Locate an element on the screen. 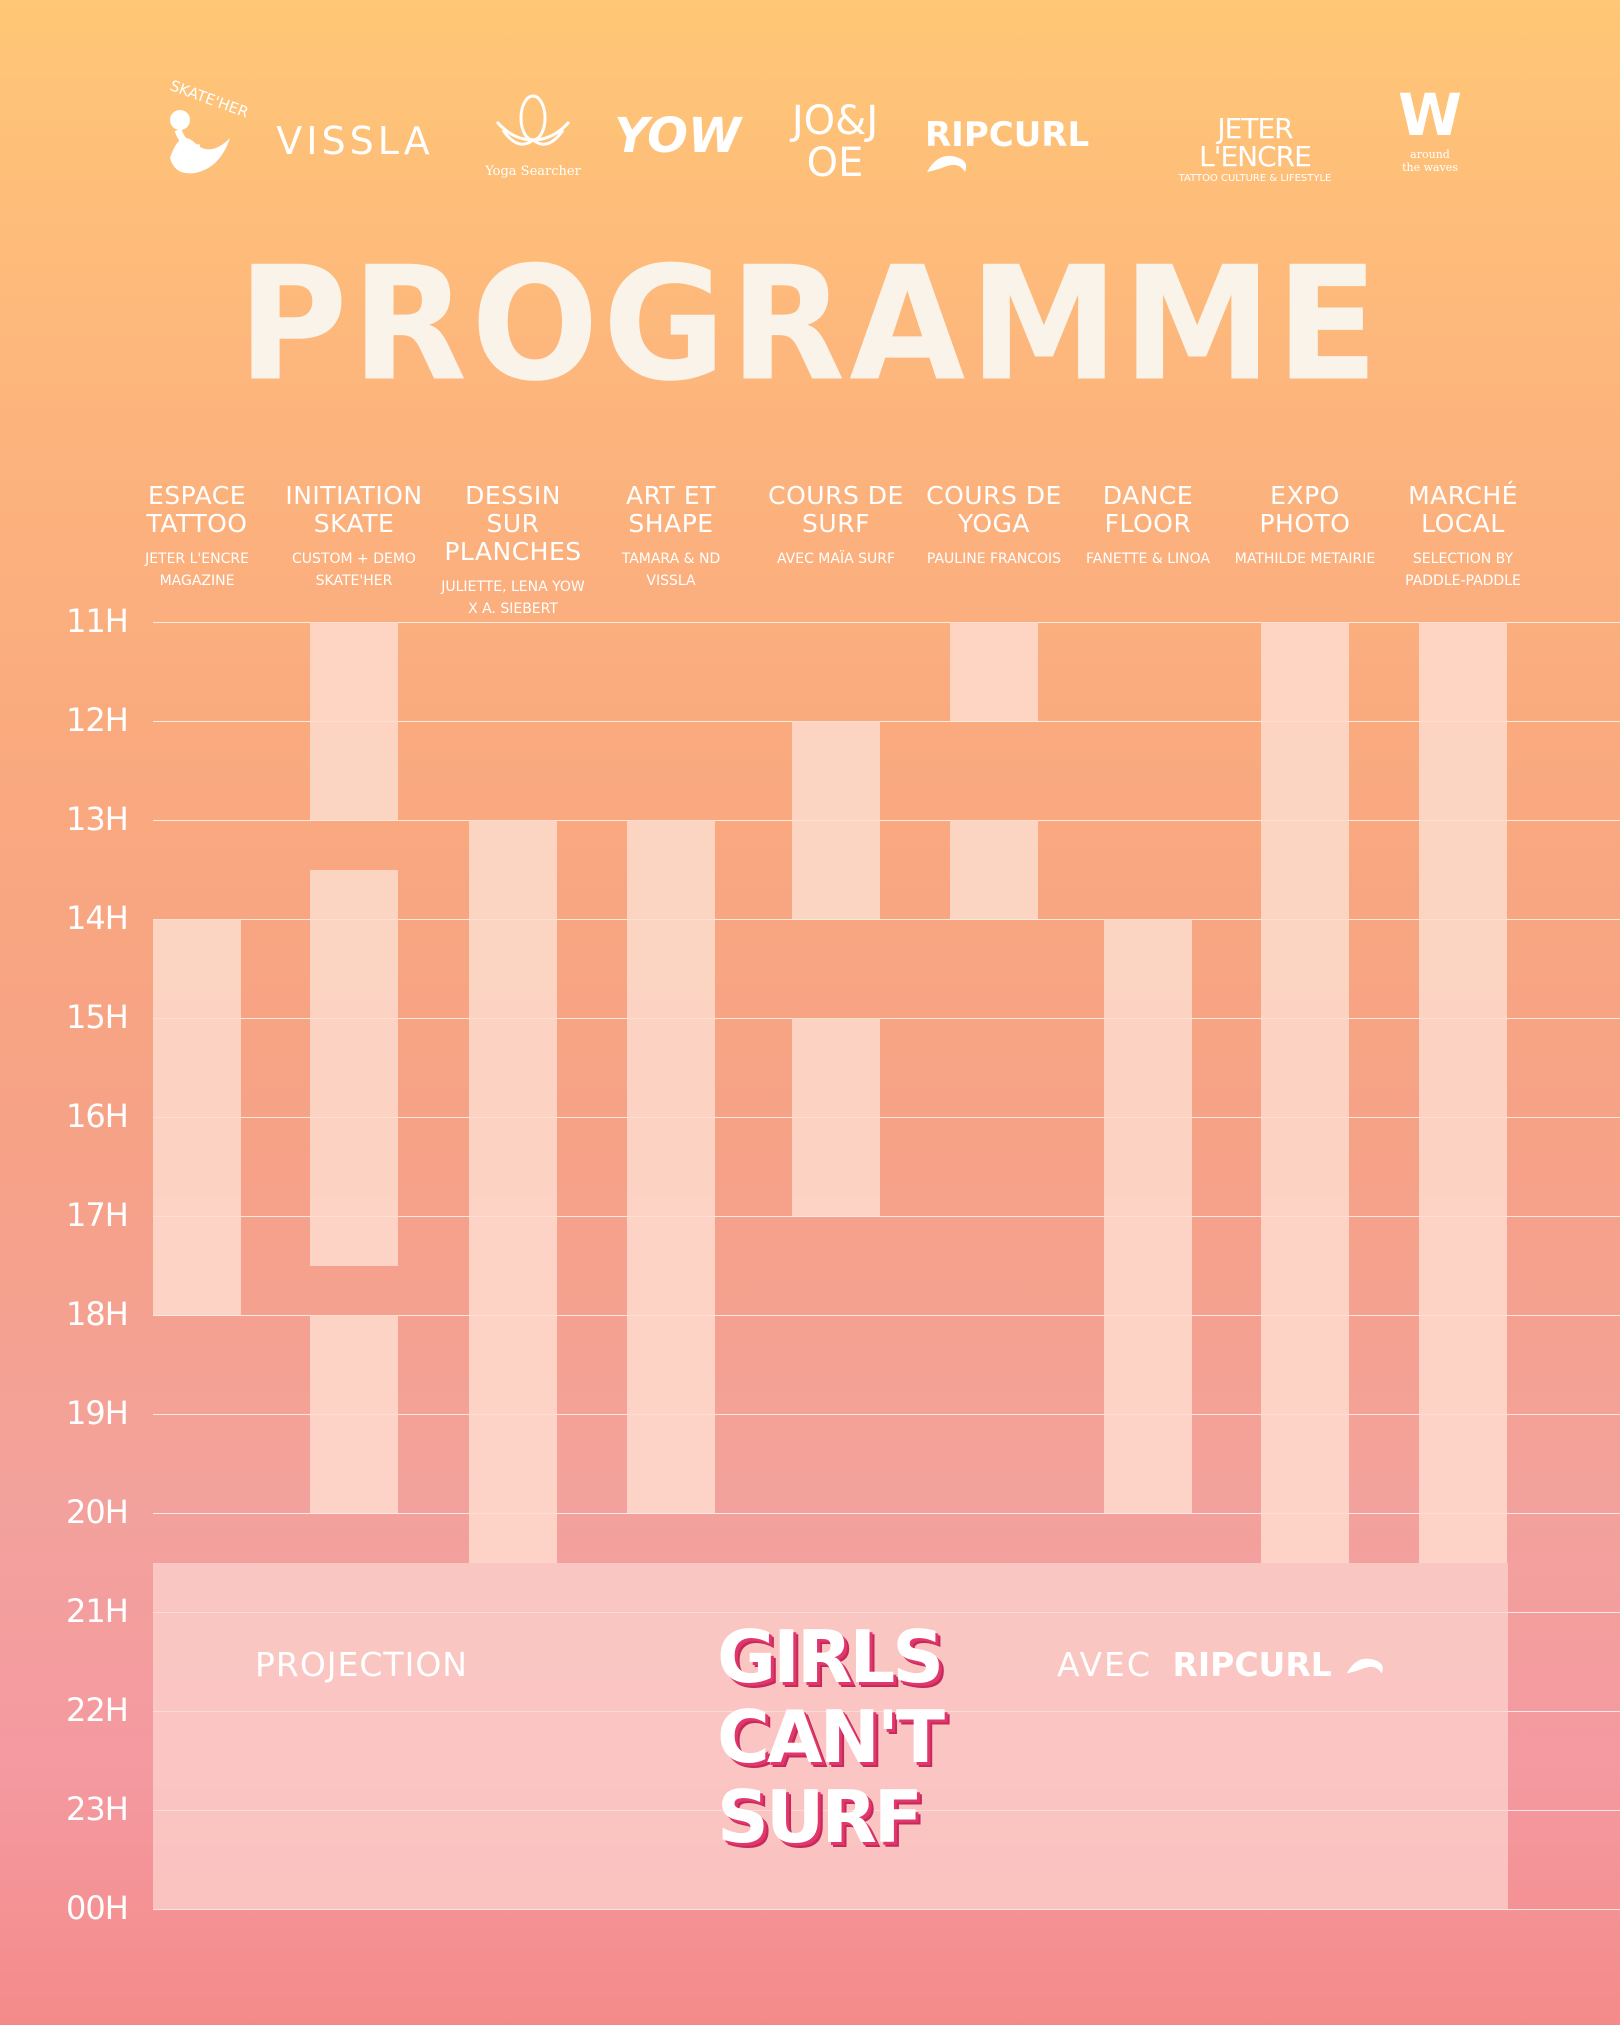  column-header: MARCHÉ LOCAL SELECTION BY PADDLE-PADDLE is located at coordinates (1463, 537).